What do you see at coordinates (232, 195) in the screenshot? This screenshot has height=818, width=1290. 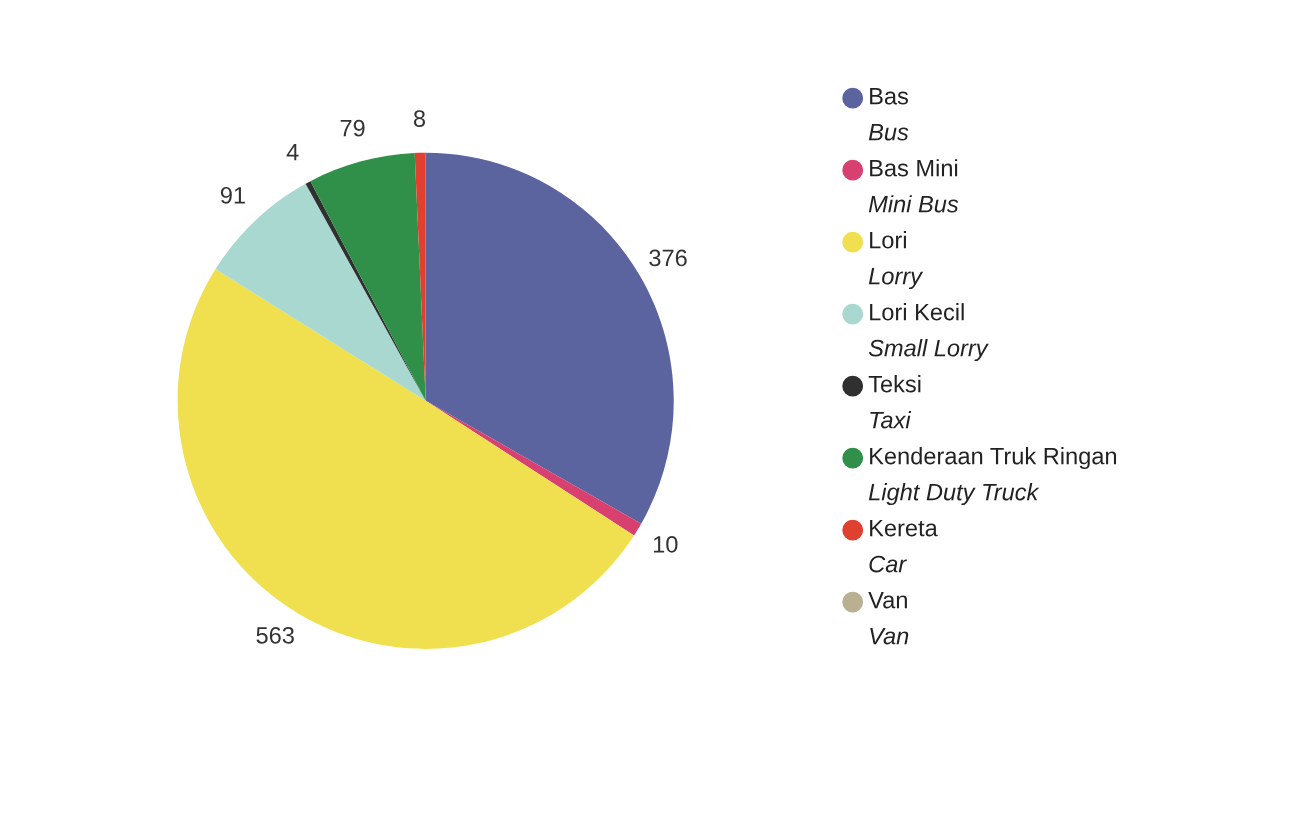 I see `data-label: 91` at bounding box center [232, 195].